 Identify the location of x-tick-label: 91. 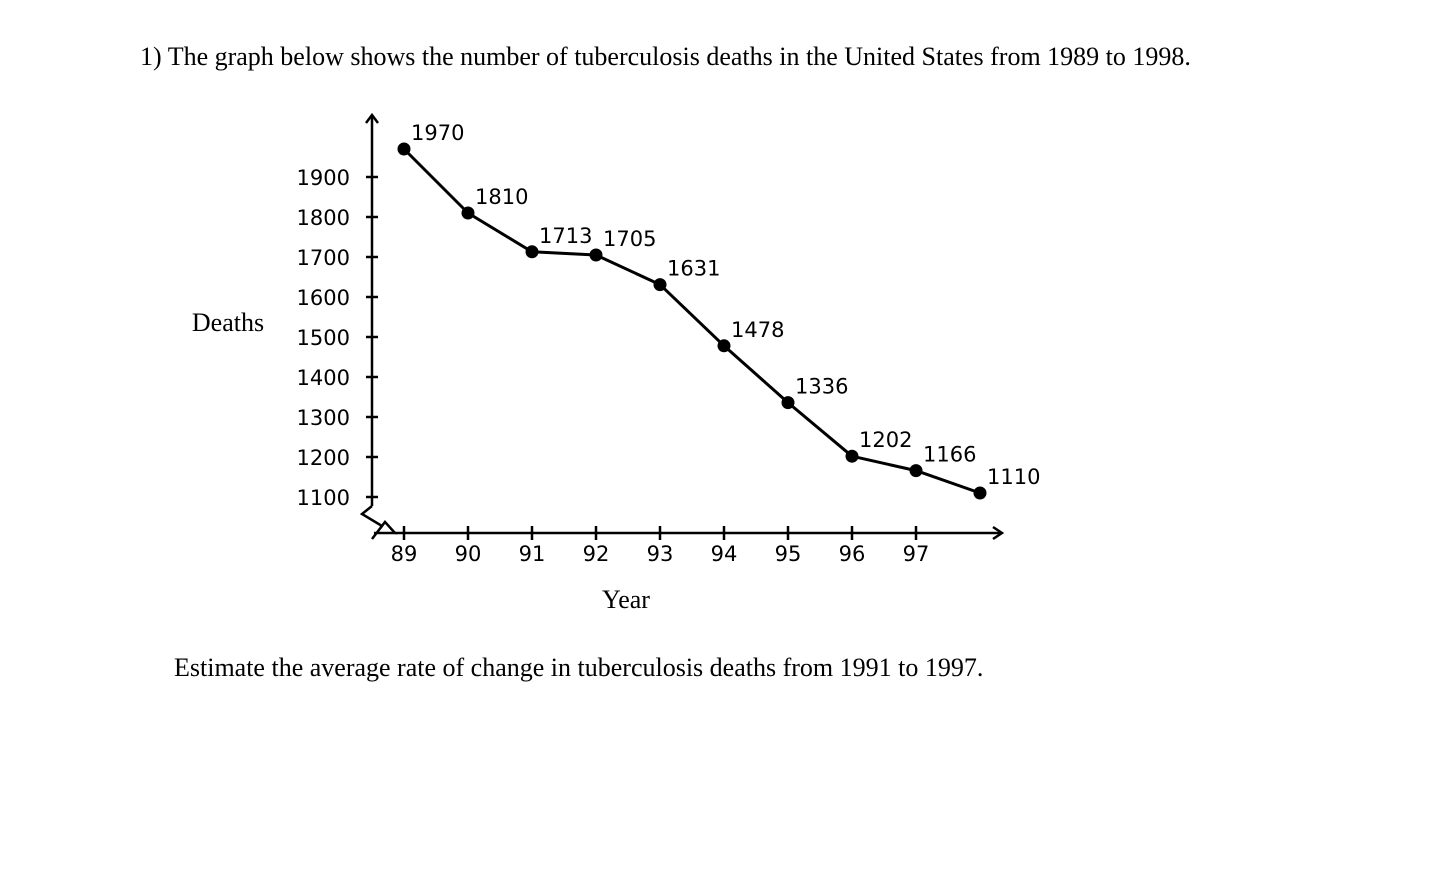
(532, 554).